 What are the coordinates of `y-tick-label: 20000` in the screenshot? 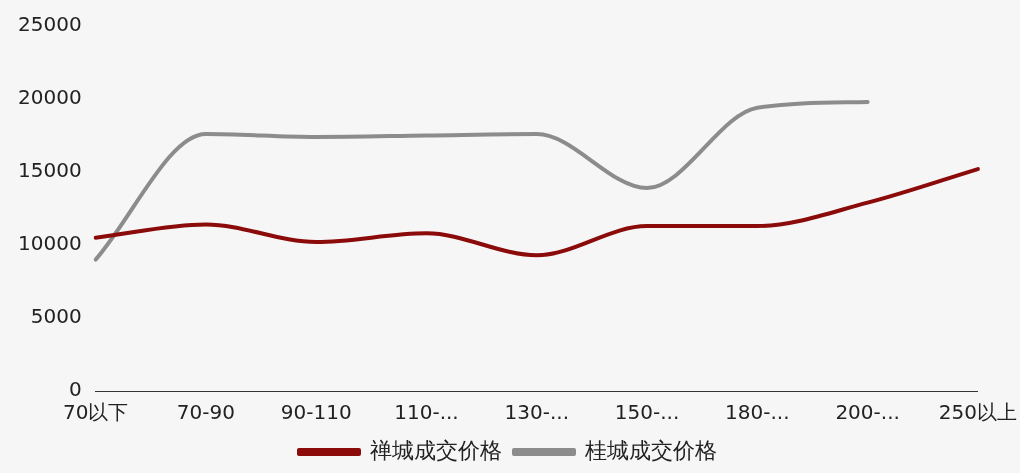 It's located at (50, 97).